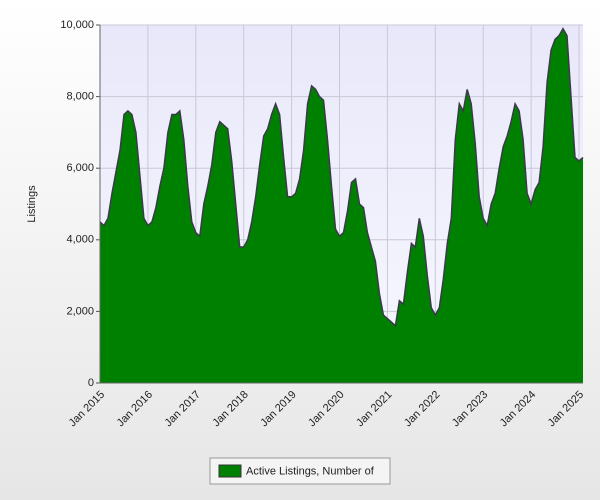 The height and width of the screenshot is (500, 600). What do you see at coordinates (80, 97) in the screenshot?
I see `y-tick-label: 8,000` at bounding box center [80, 97].